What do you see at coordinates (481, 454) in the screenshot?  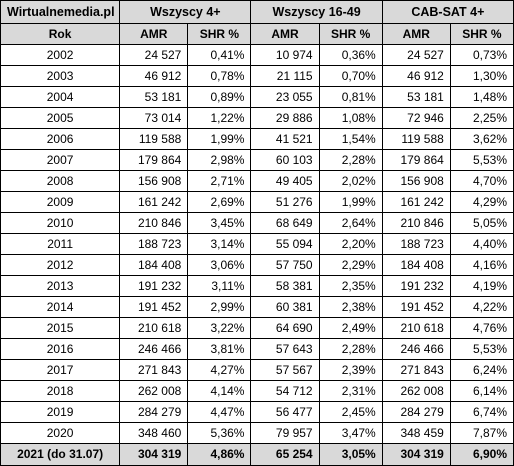 I see `shr-cell: 6,90%` at bounding box center [481, 454].